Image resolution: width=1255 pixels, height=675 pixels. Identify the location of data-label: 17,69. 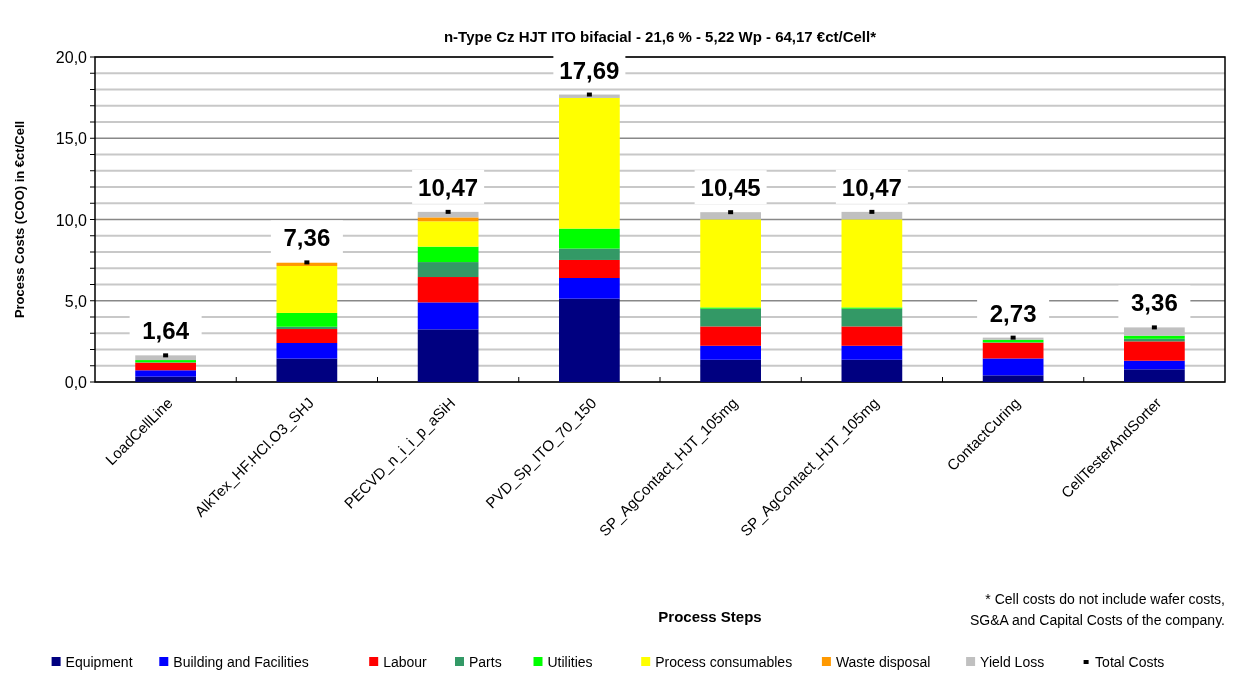
(589, 70).